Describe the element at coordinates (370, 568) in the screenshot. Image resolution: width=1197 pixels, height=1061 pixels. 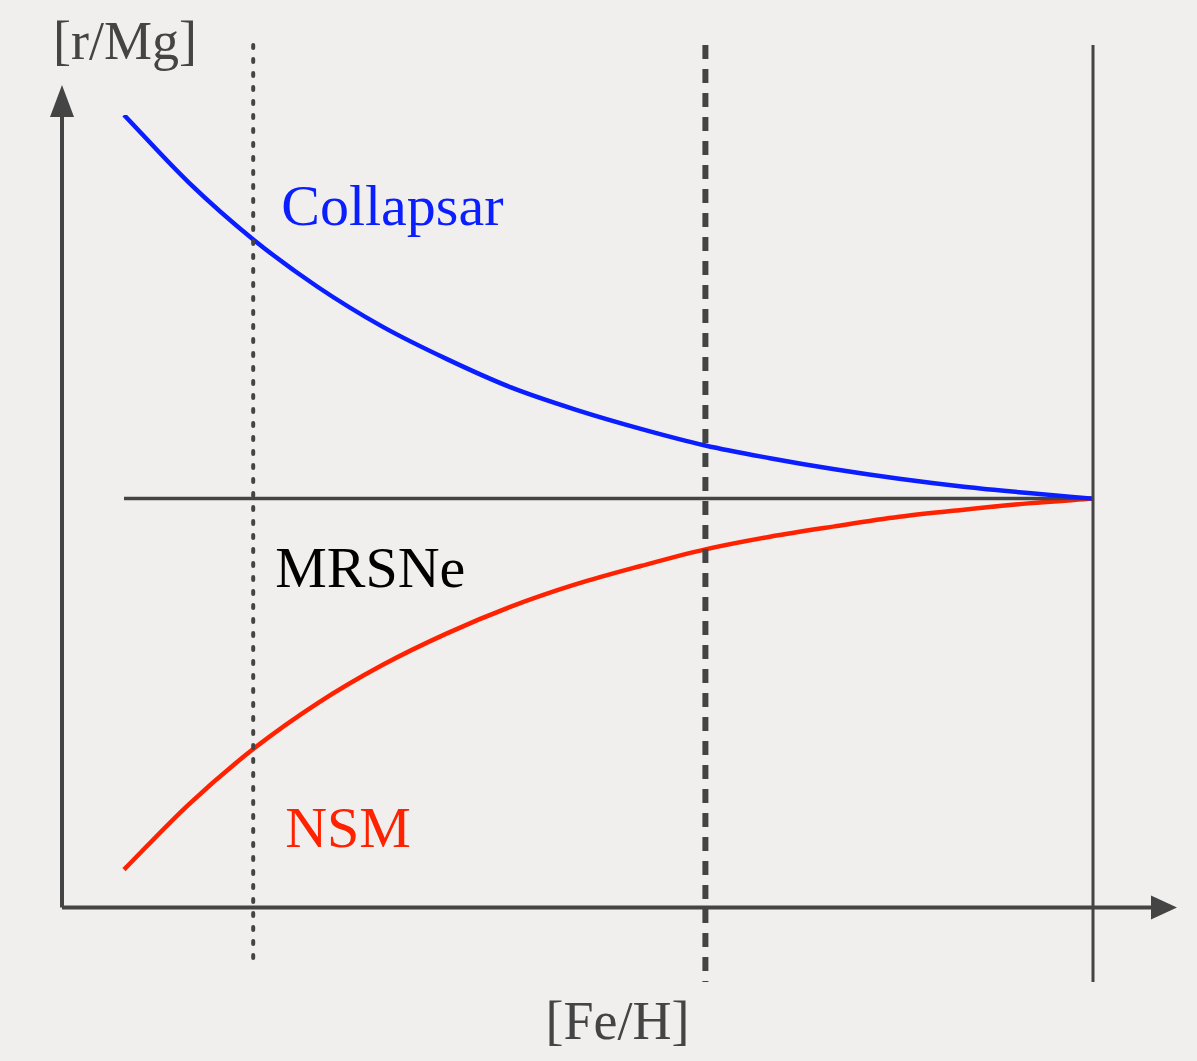
I see `series-label: MRSNe` at that location.